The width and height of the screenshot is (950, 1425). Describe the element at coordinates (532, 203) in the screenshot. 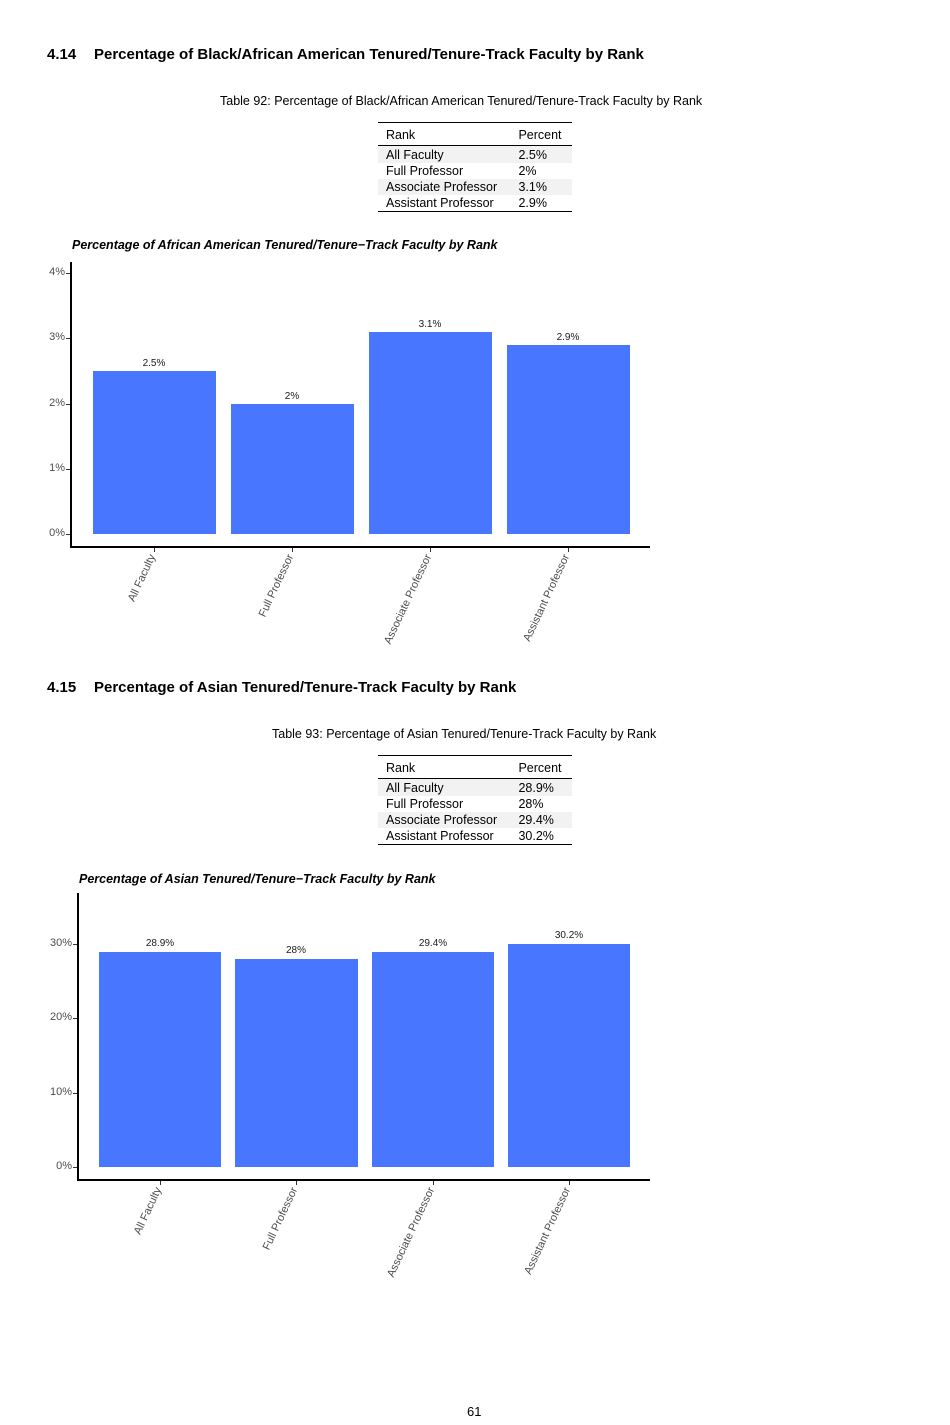

I see `percent-cell: 2.9%` at that location.